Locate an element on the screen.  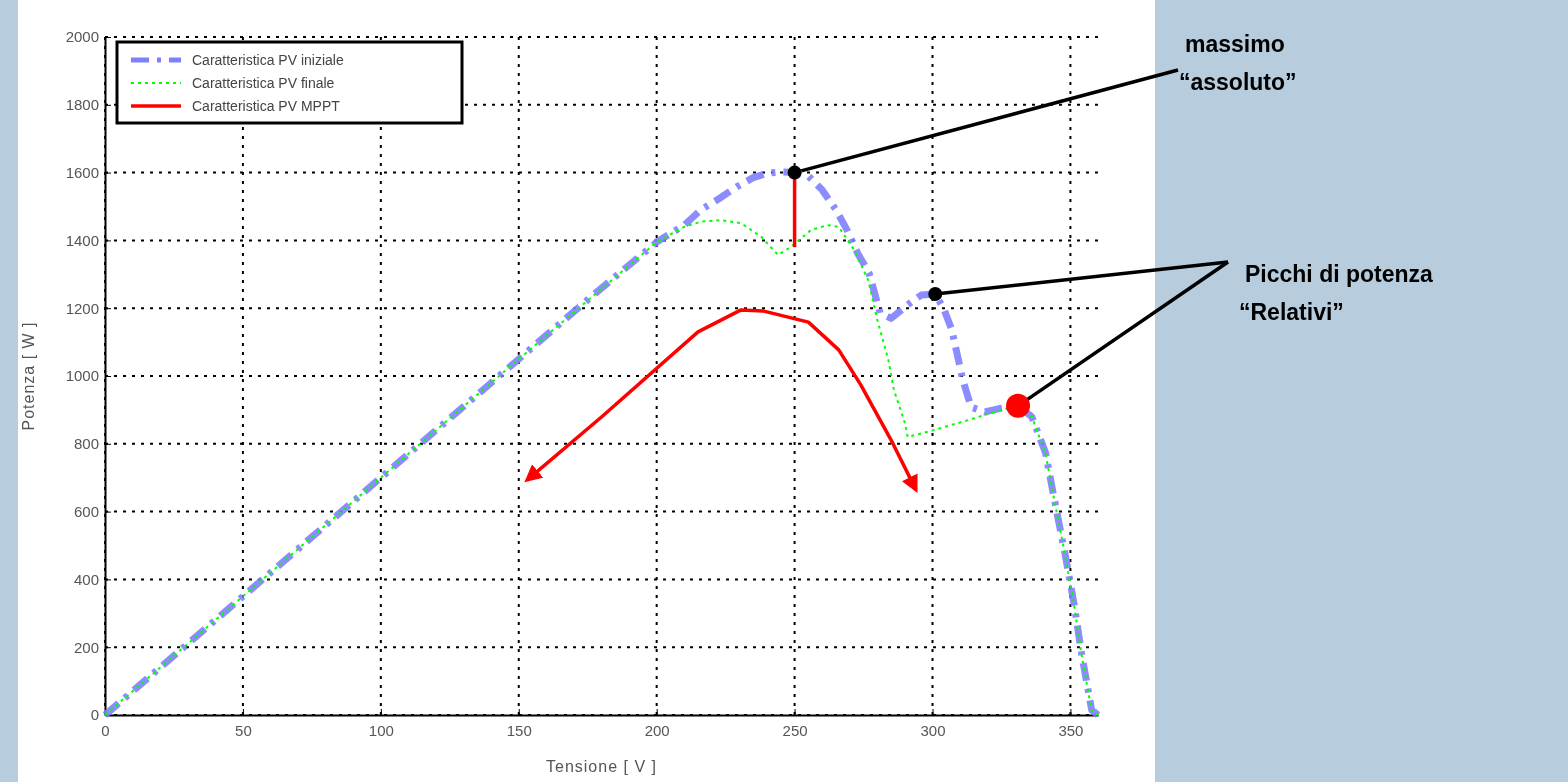
y-tick-label: 1400 is located at coordinates (82, 240).